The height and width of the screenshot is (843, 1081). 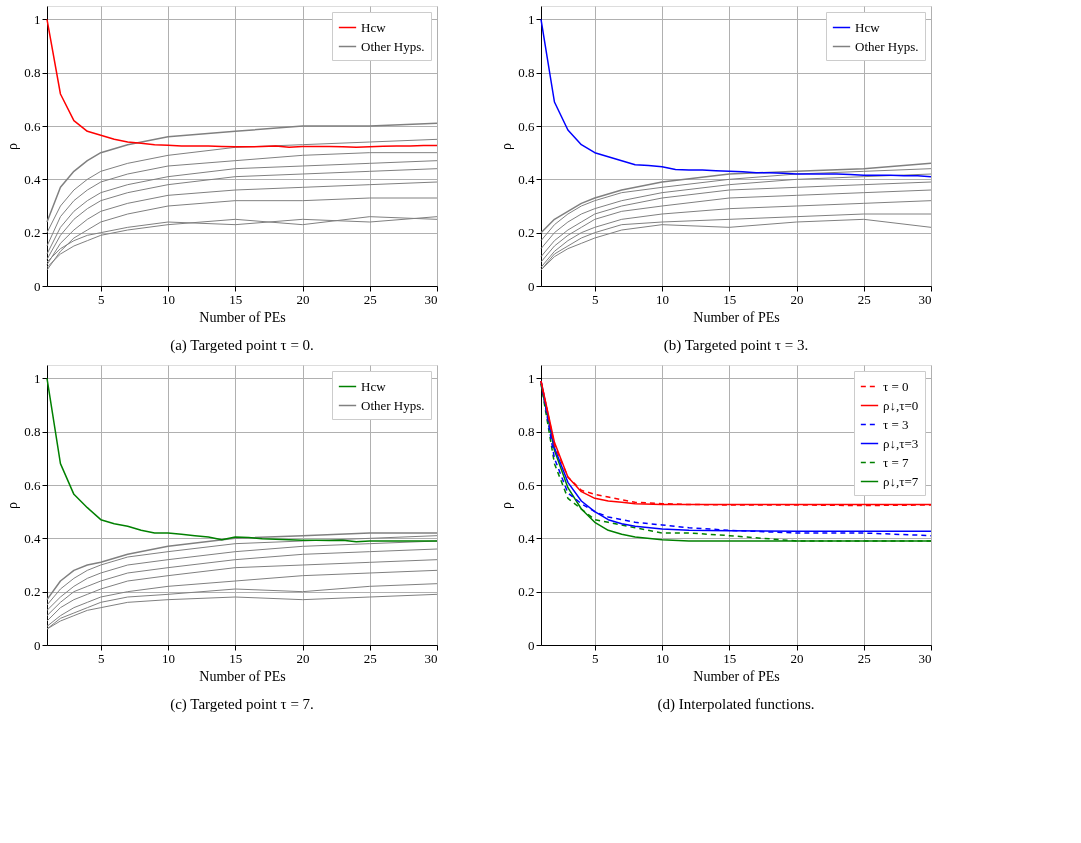 I want to click on legend-label: τ = 3, so click(x=896, y=424).